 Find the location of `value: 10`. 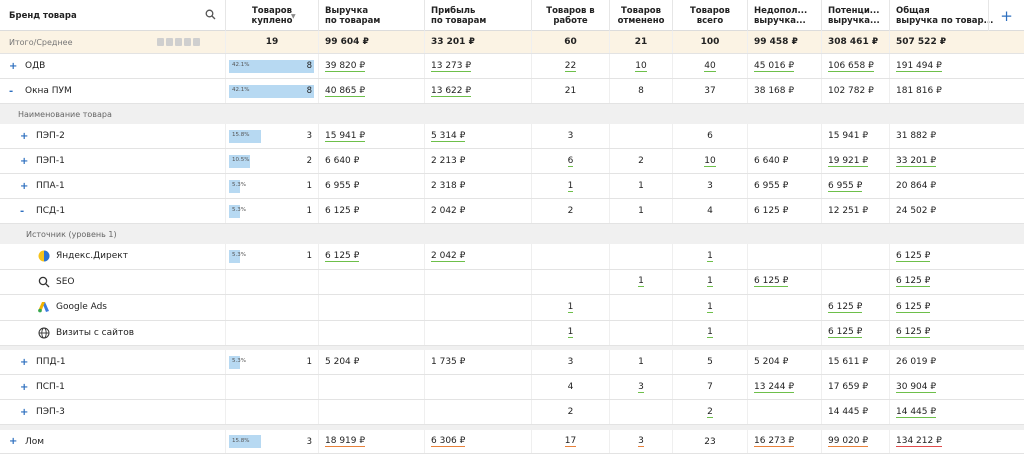

value: 10 is located at coordinates (710, 161).